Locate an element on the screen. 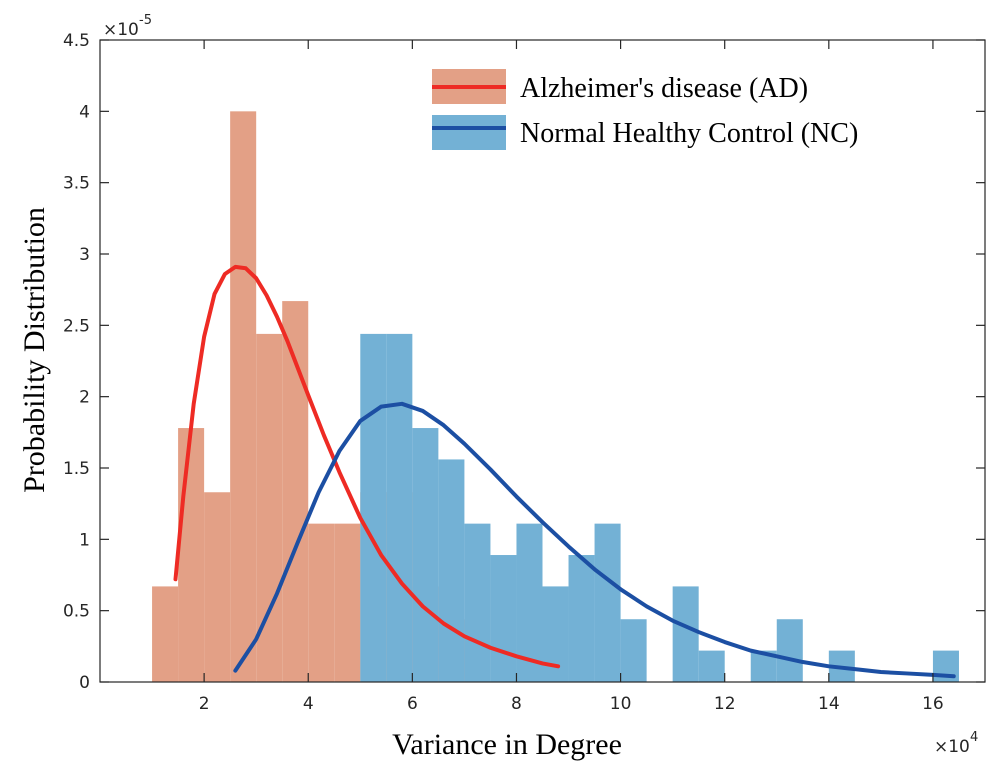 The height and width of the screenshot is (761, 995). y-tick-label: 4 is located at coordinates (84, 112).